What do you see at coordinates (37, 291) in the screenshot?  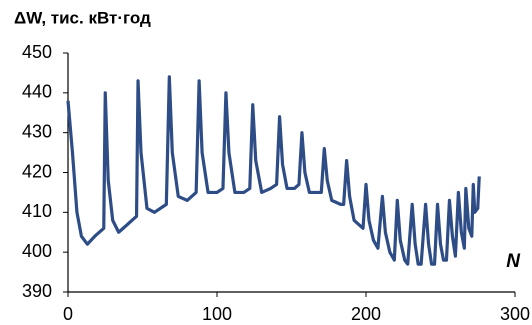 I see `y-tick-label: 390` at bounding box center [37, 291].